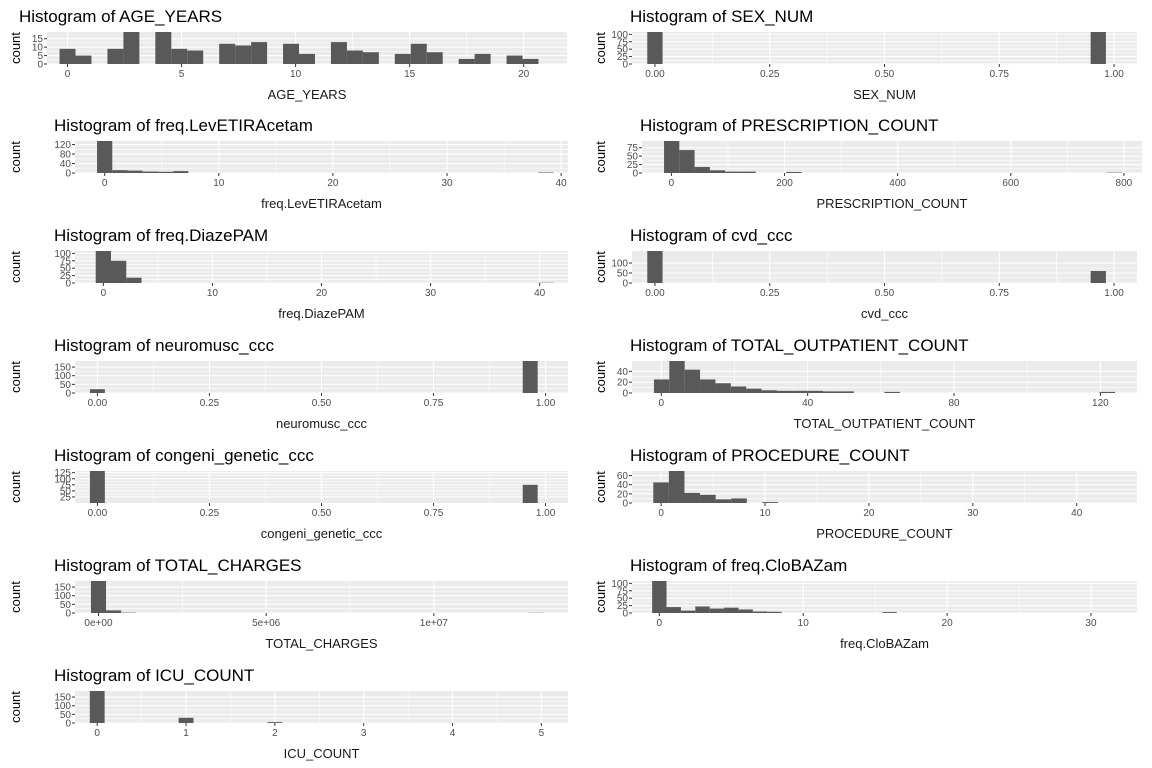 The height and width of the screenshot is (768, 1152). What do you see at coordinates (623, 476) in the screenshot?
I see `y-tick-label: 60` at bounding box center [623, 476].